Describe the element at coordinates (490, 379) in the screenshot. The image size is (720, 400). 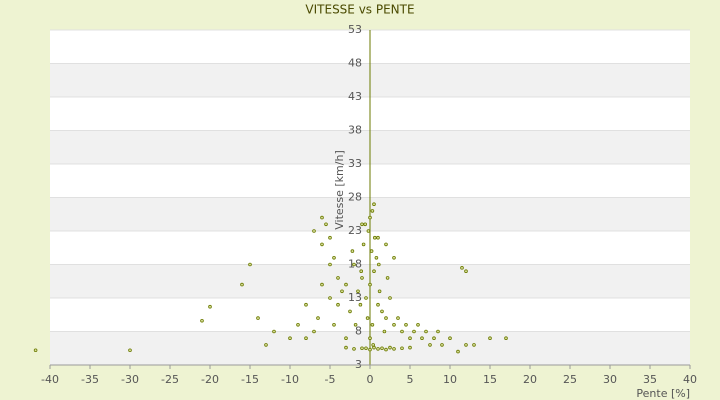
I see `x-tick-label: 15` at that location.